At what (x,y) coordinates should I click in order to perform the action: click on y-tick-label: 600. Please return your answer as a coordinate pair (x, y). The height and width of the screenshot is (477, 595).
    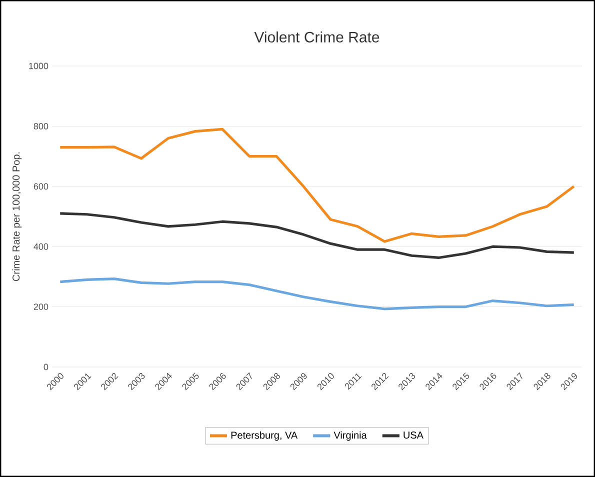
    Looking at the image, I should click on (41, 186).